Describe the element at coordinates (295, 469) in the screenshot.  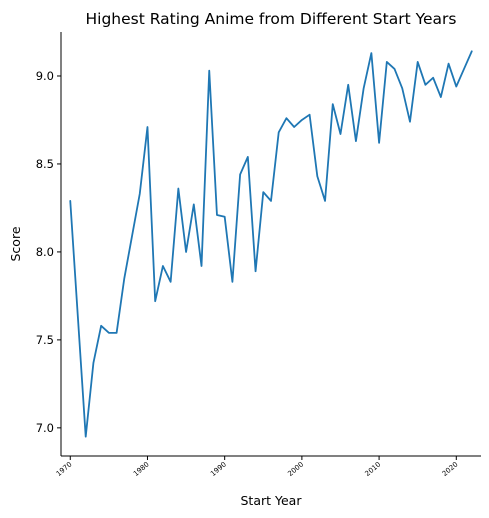
I see `x-tick-label: 2000` at that location.